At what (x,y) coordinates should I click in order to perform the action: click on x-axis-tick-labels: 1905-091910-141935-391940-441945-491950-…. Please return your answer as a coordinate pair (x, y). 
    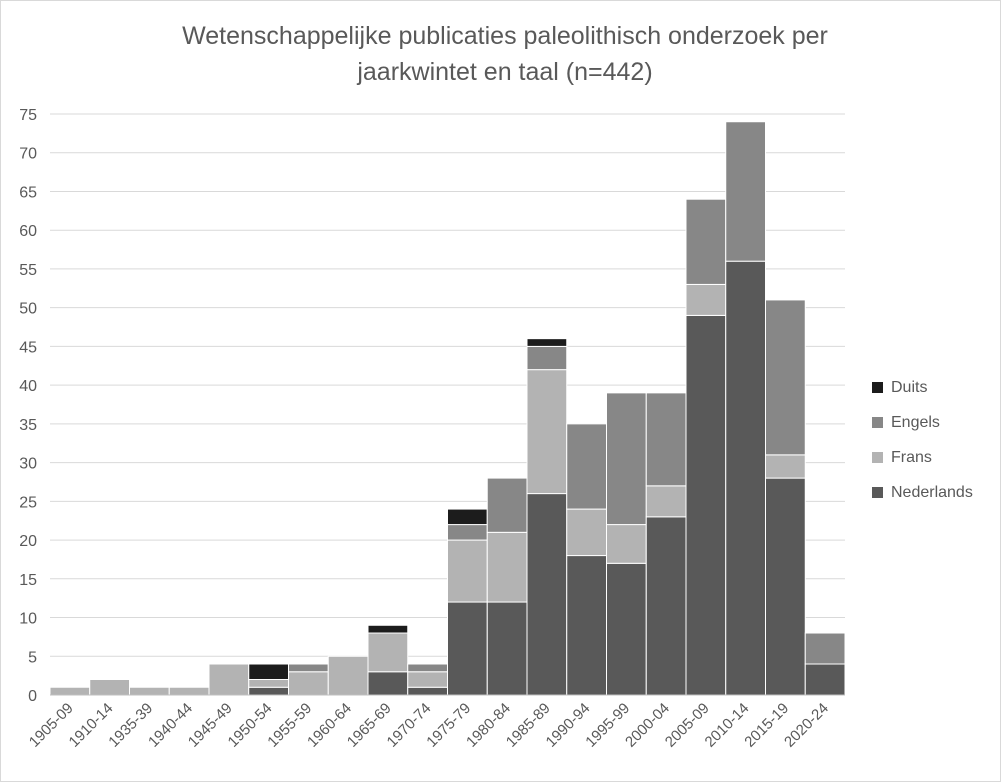
    Looking at the image, I should click on (429, 725).